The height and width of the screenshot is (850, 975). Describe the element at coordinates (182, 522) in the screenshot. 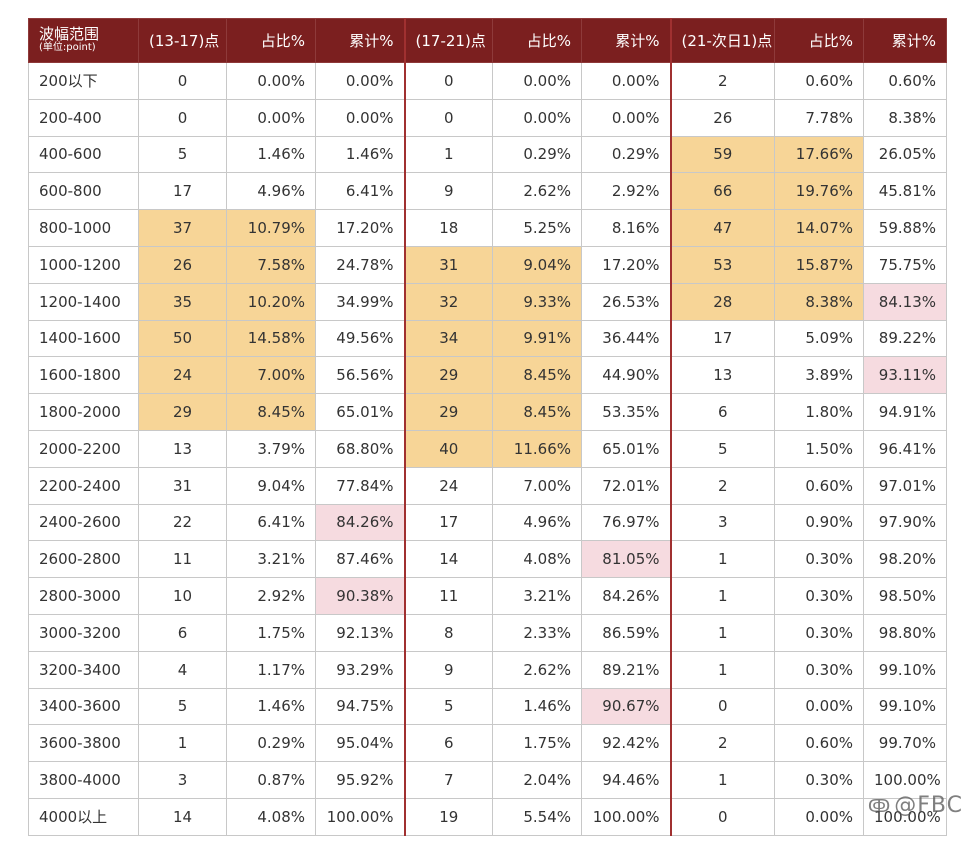

I see `cell-count-13-17: 22` at that location.